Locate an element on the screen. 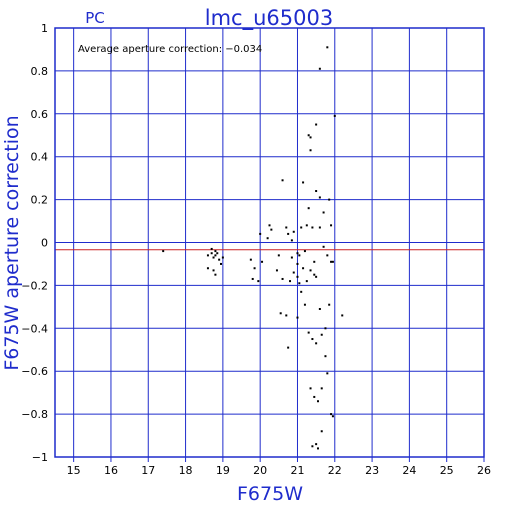 The image size is (512, 512). chart-title: lmc_u65003 is located at coordinates (269, 18).